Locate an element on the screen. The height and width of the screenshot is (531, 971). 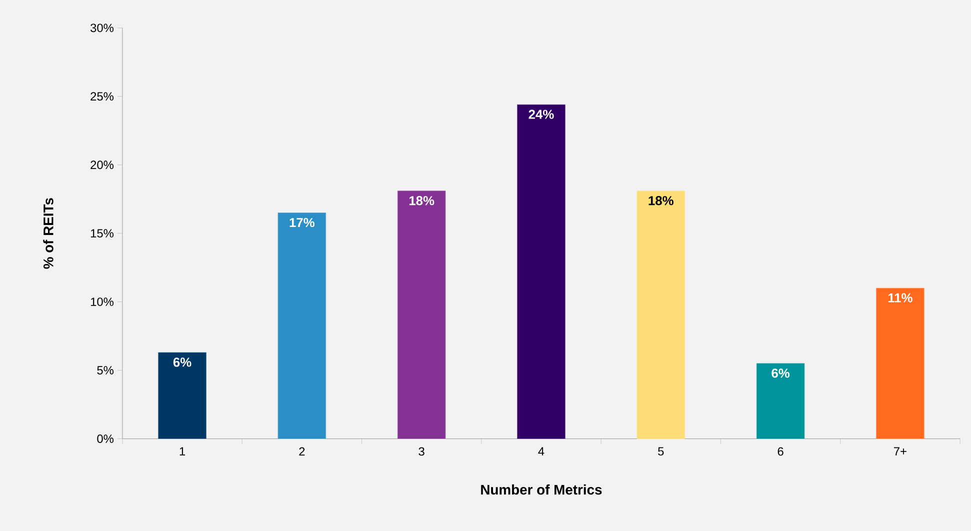
x-tick-label: 7+ is located at coordinates (900, 451).